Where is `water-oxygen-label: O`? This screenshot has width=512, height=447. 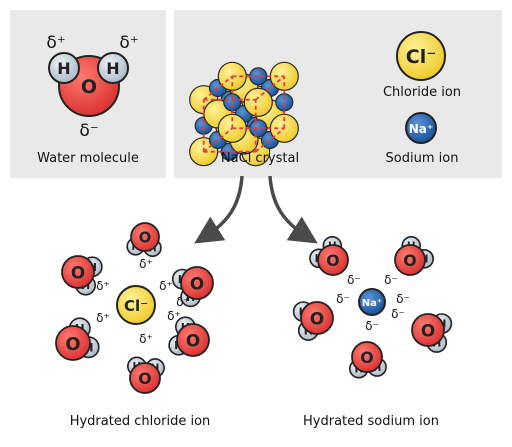
water-oxygen-label: O is located at coordinates (89, 87).